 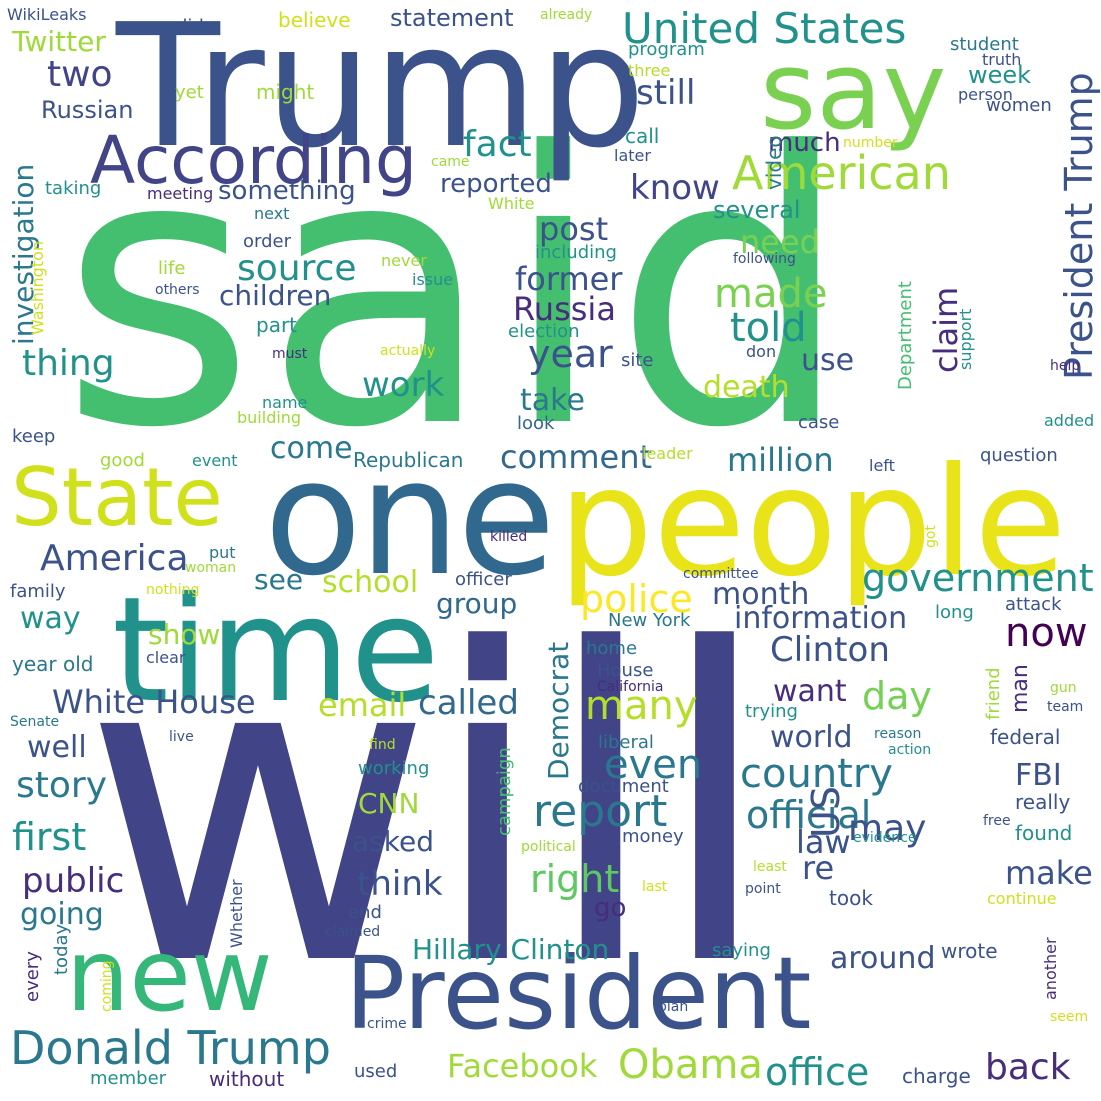 What do you see at coordinates (403, 385) in the screenshot?
I see `word: work` at bounding box center [403, 385].